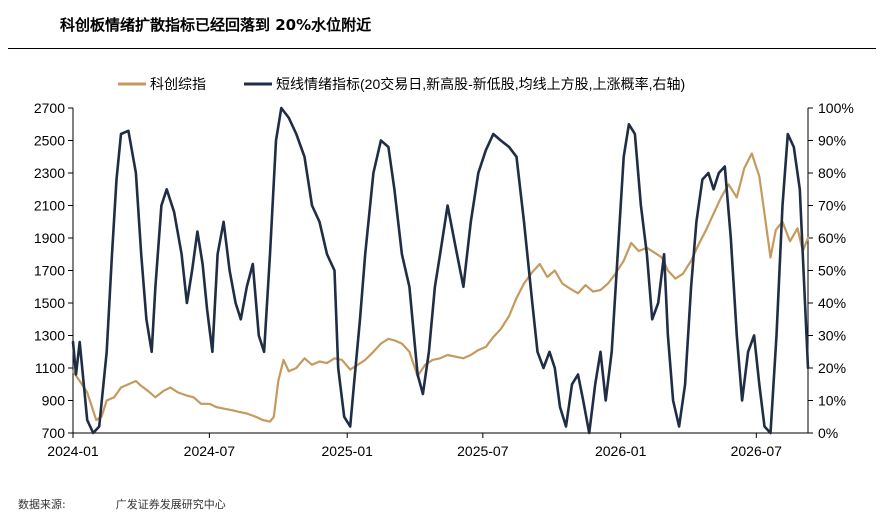 This screenshot has height=516, width=885. What do you see at coordinates (49, 141) in the screenshot?
I see `left-tick-label: 2500` at bounding box center [49, 141].